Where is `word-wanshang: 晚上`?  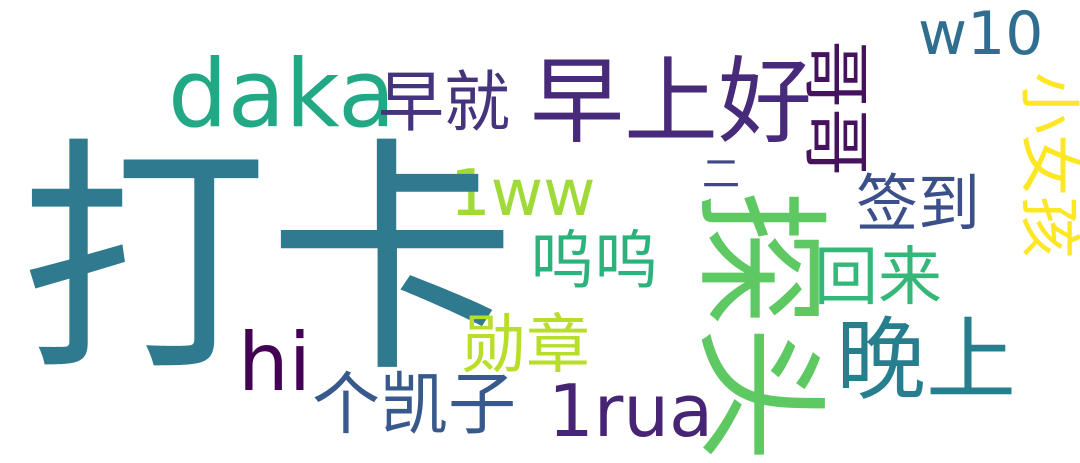
word-wanshang: 晚上 is located at coordinates (926, 360).